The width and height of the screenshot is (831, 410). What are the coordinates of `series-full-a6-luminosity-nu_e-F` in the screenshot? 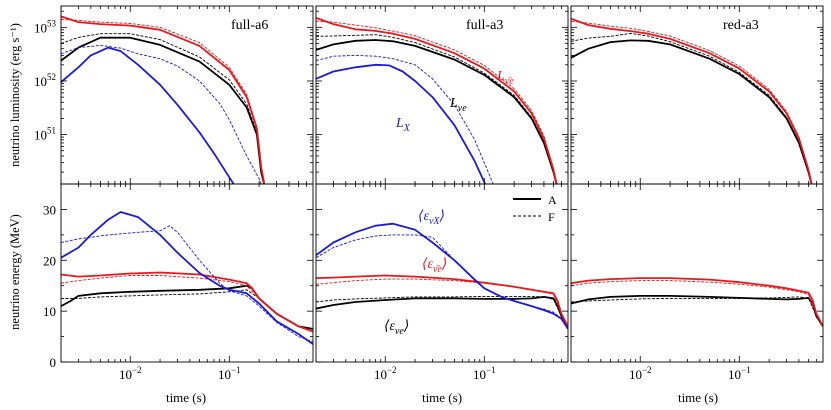 It's located at (163, 108).